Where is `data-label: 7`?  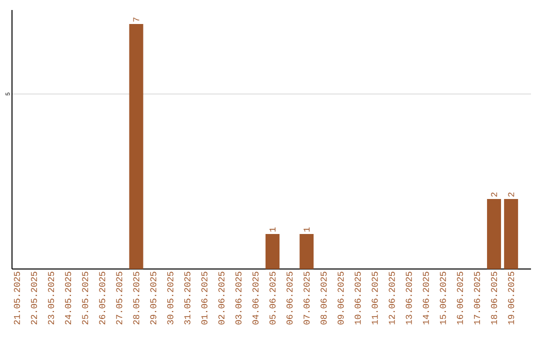 data-label: 7 is located at coordinates (136, 20).